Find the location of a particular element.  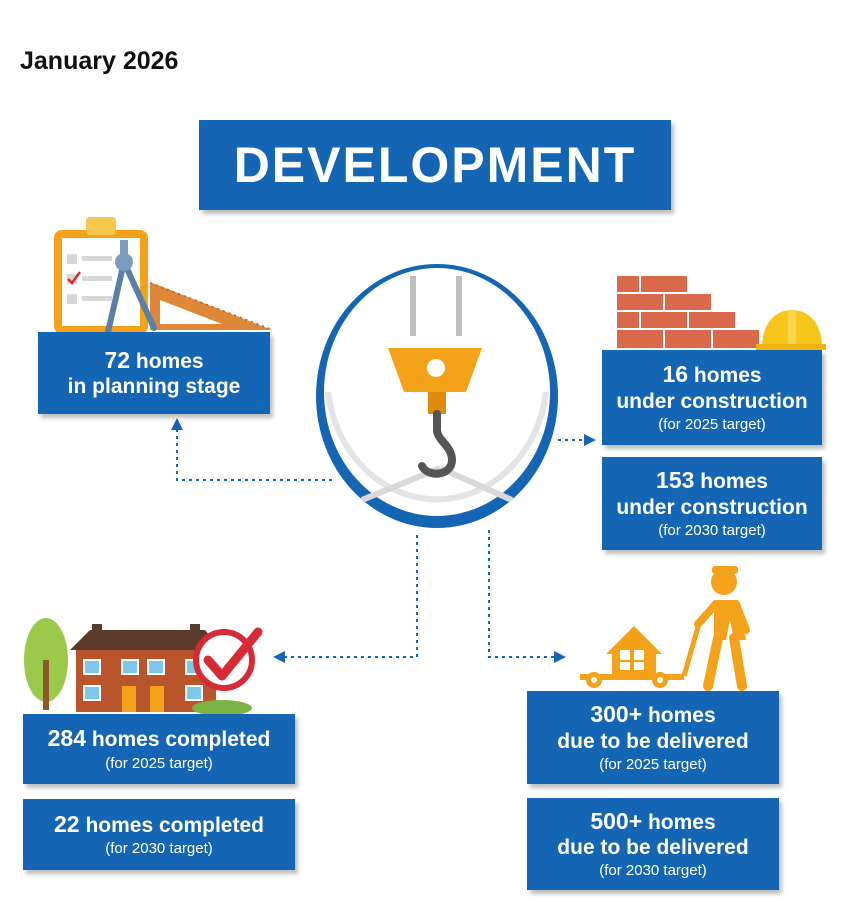

report-date: January 2026 is located at coordinates (99, 61).